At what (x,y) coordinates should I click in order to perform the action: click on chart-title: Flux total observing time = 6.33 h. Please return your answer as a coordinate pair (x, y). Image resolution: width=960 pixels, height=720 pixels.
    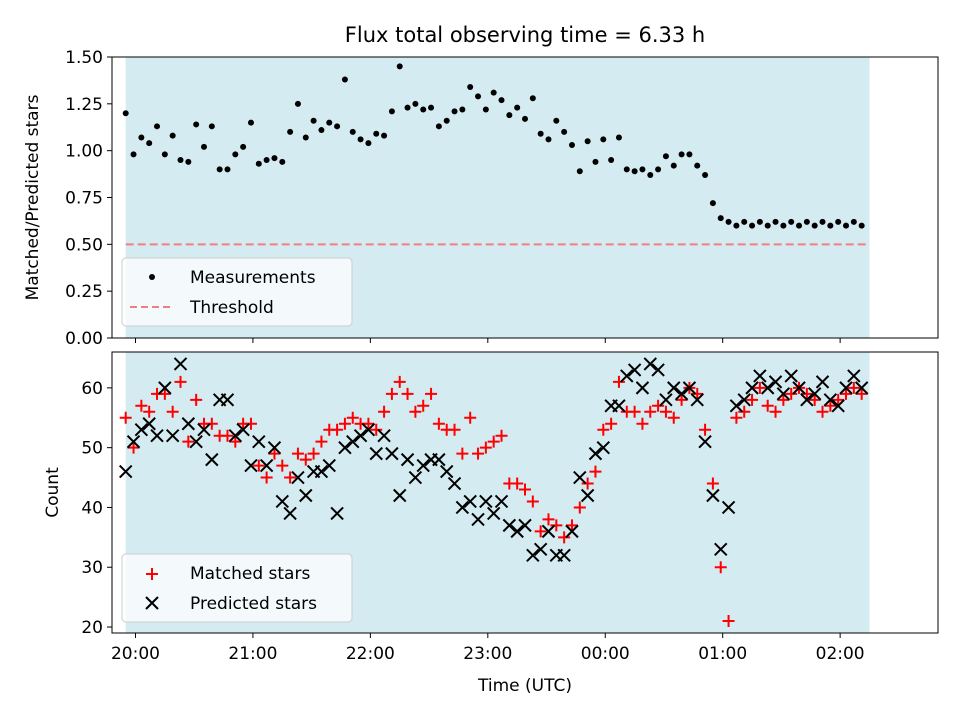
    Looking at the image, I should click on (525, 35).